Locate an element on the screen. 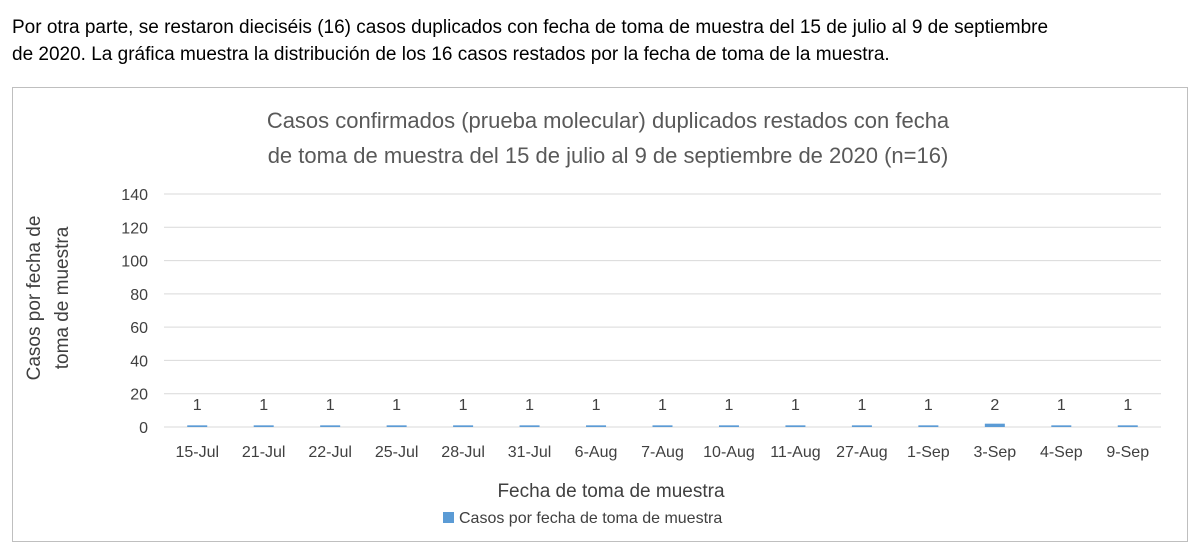 This screenshot has height=550, width=1200. x-tick-label: 9-Sep is located at coordinates (1127, 452).